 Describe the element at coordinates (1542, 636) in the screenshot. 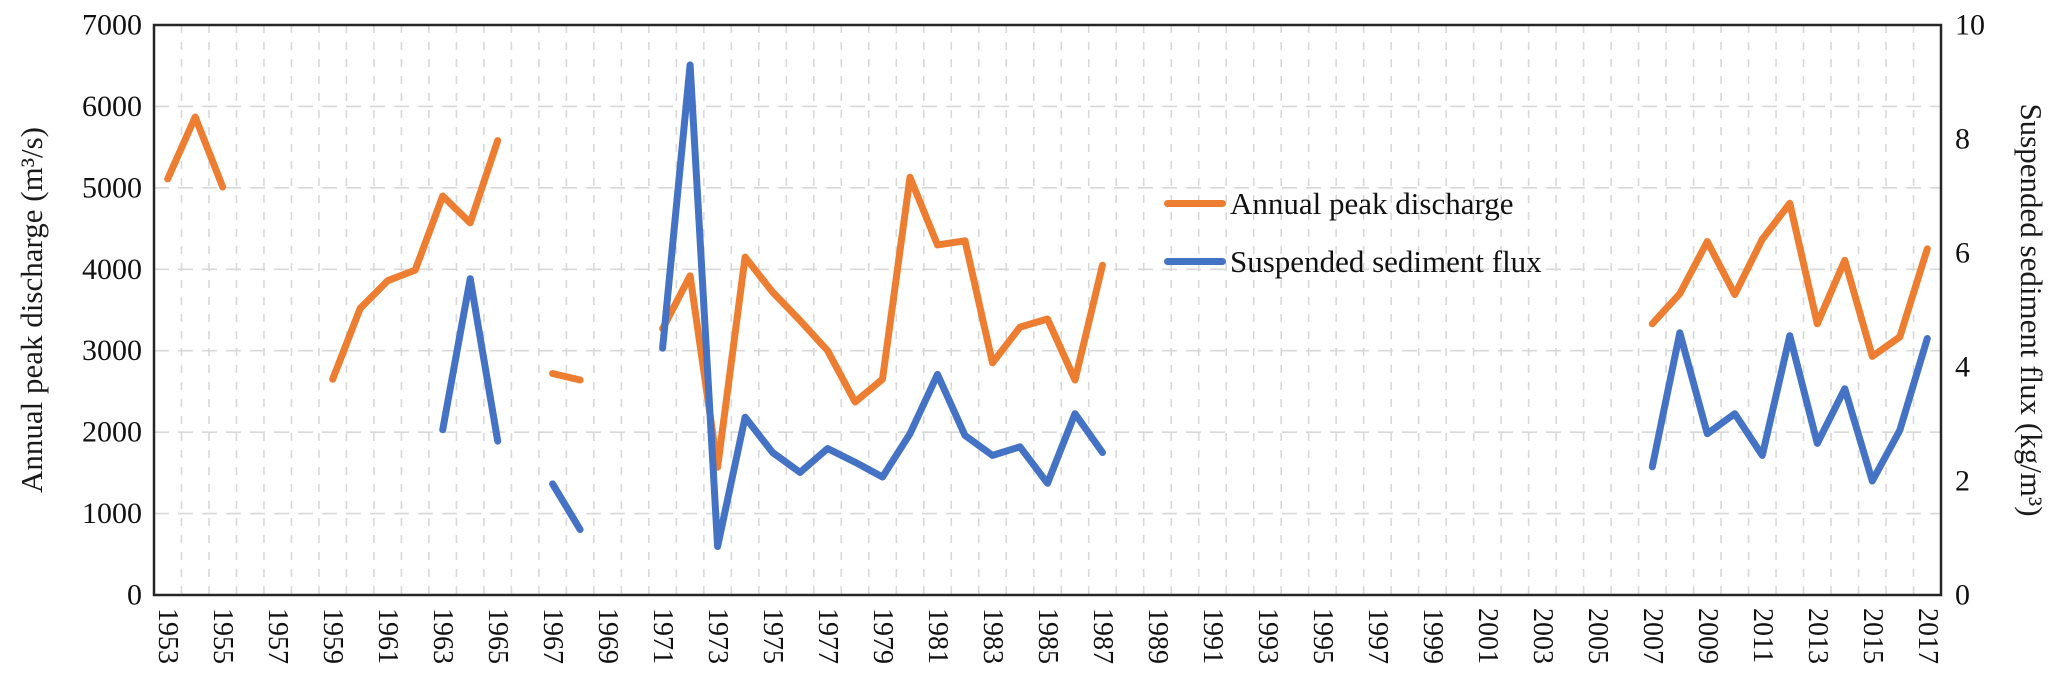

I see `x-axis-tick-label: 2003` at that location.